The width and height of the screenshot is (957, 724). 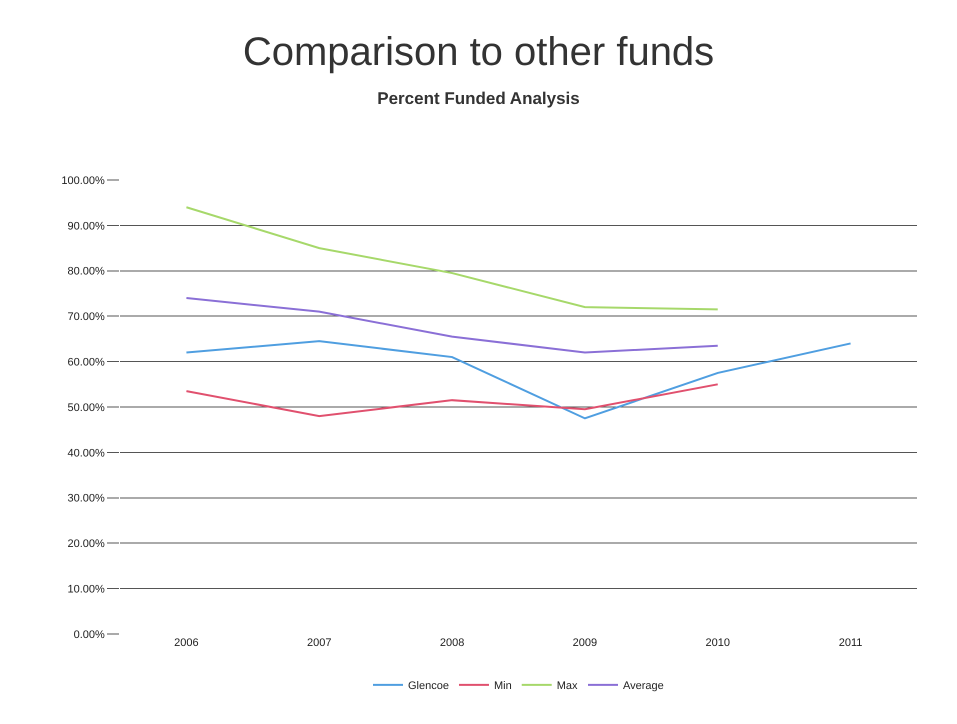 I want to click on y-tick-label: 20.00%, so click(x=86, y=544).